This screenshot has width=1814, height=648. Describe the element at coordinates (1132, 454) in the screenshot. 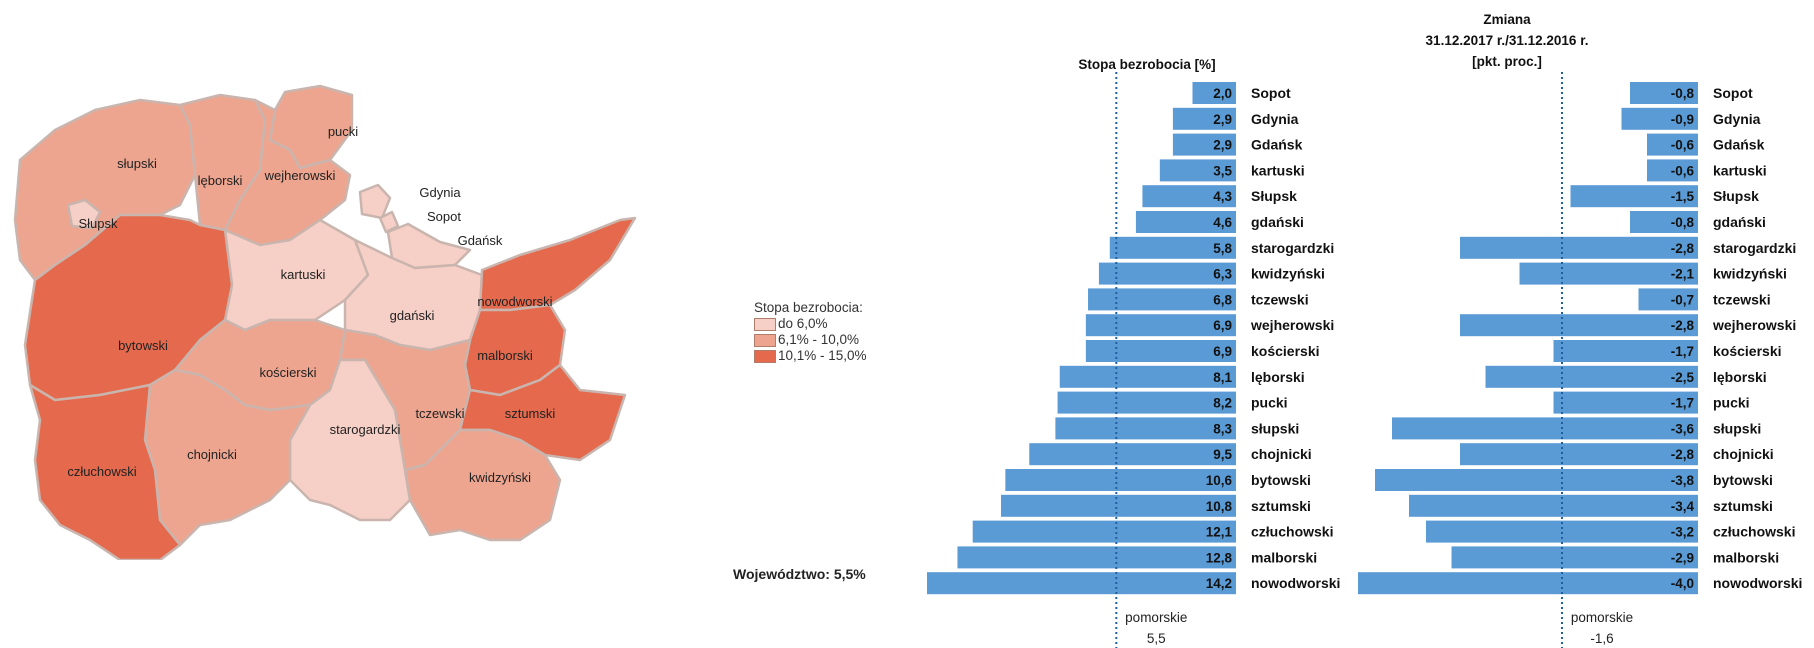

I see `bar-chojnicki` at that location.